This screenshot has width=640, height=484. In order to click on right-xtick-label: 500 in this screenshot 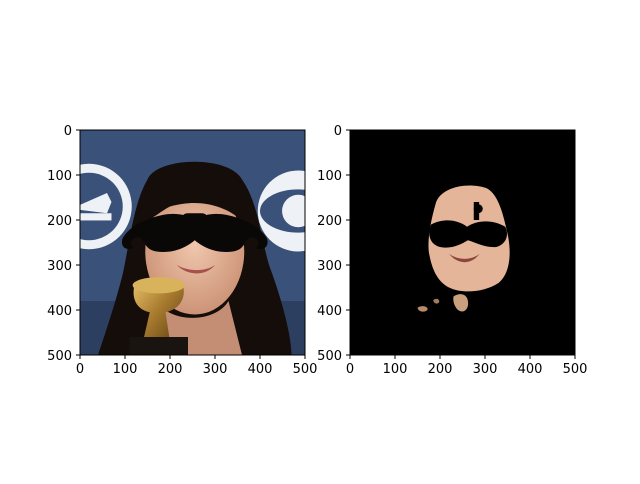, I will do `click(575, 369)`.